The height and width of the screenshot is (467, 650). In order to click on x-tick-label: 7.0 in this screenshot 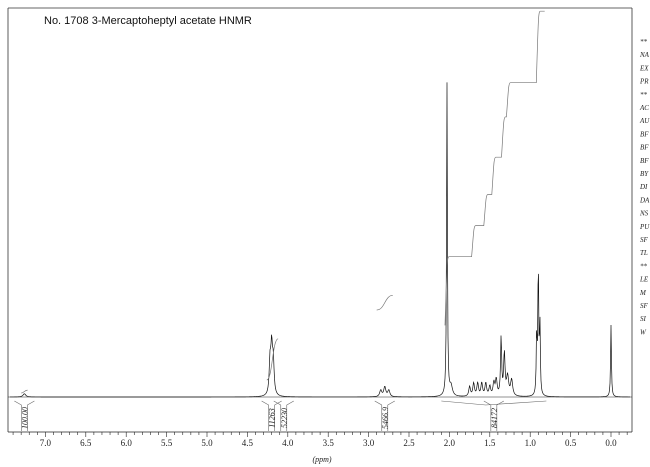, I will do `click(46, 443)`.